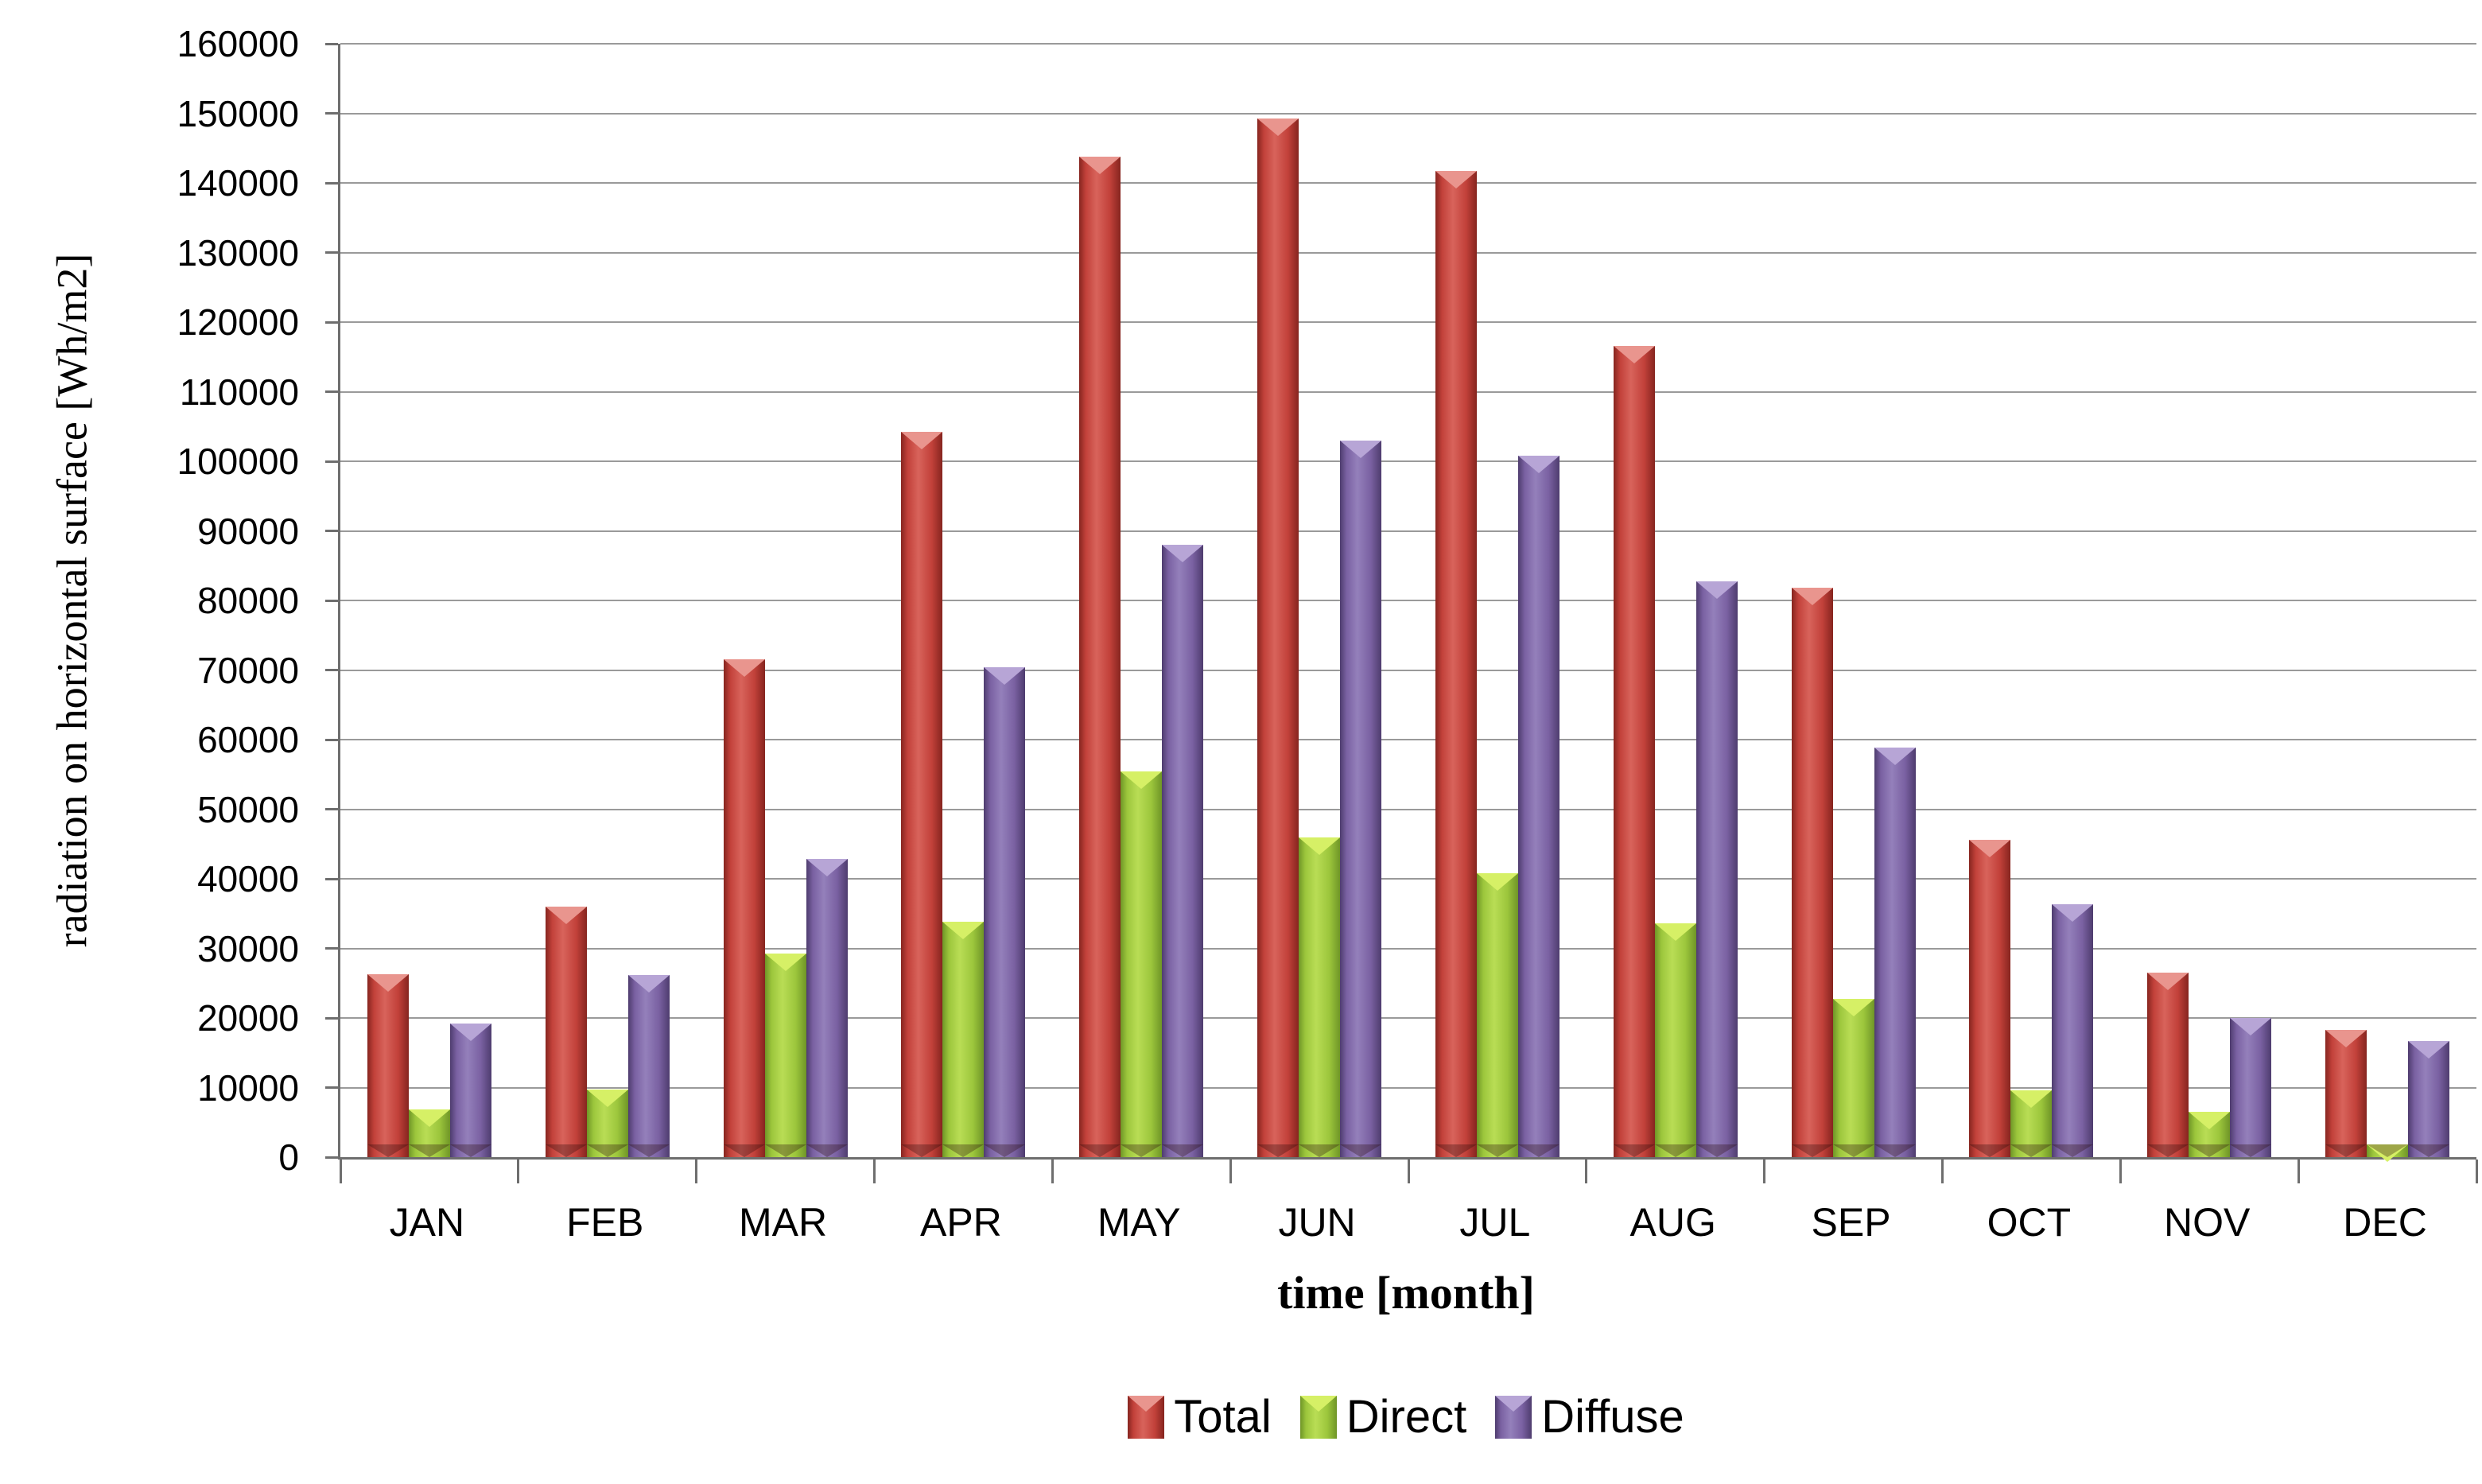 The image size is (2482, 1484). Describe the element at coordinates (1200, 1416) in the screenshot. I see `legend-item-total: Total` at that location.